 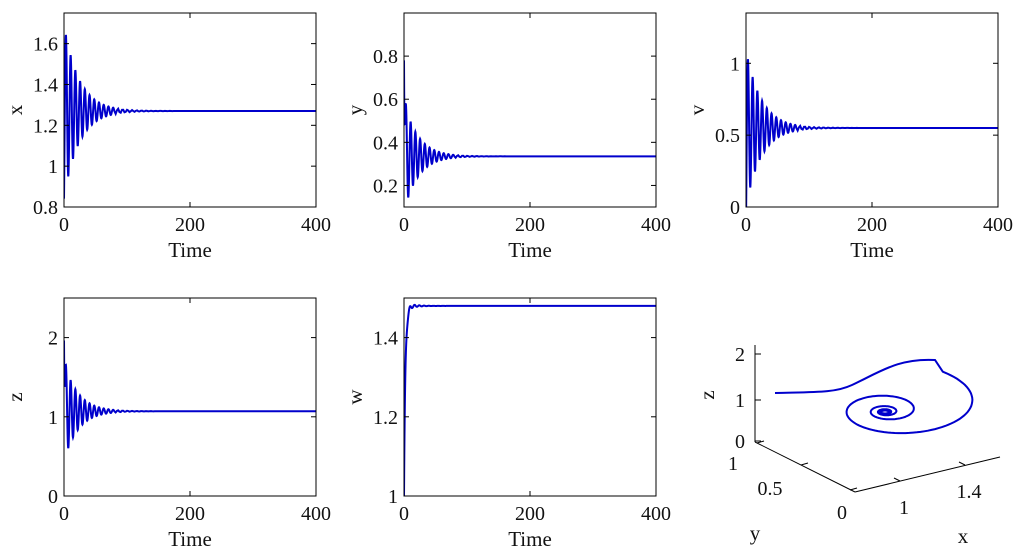 What do you see at coordinates (927, 474) in the screenshot?
I see `x-axis-line` at bounding box center [927, 474].